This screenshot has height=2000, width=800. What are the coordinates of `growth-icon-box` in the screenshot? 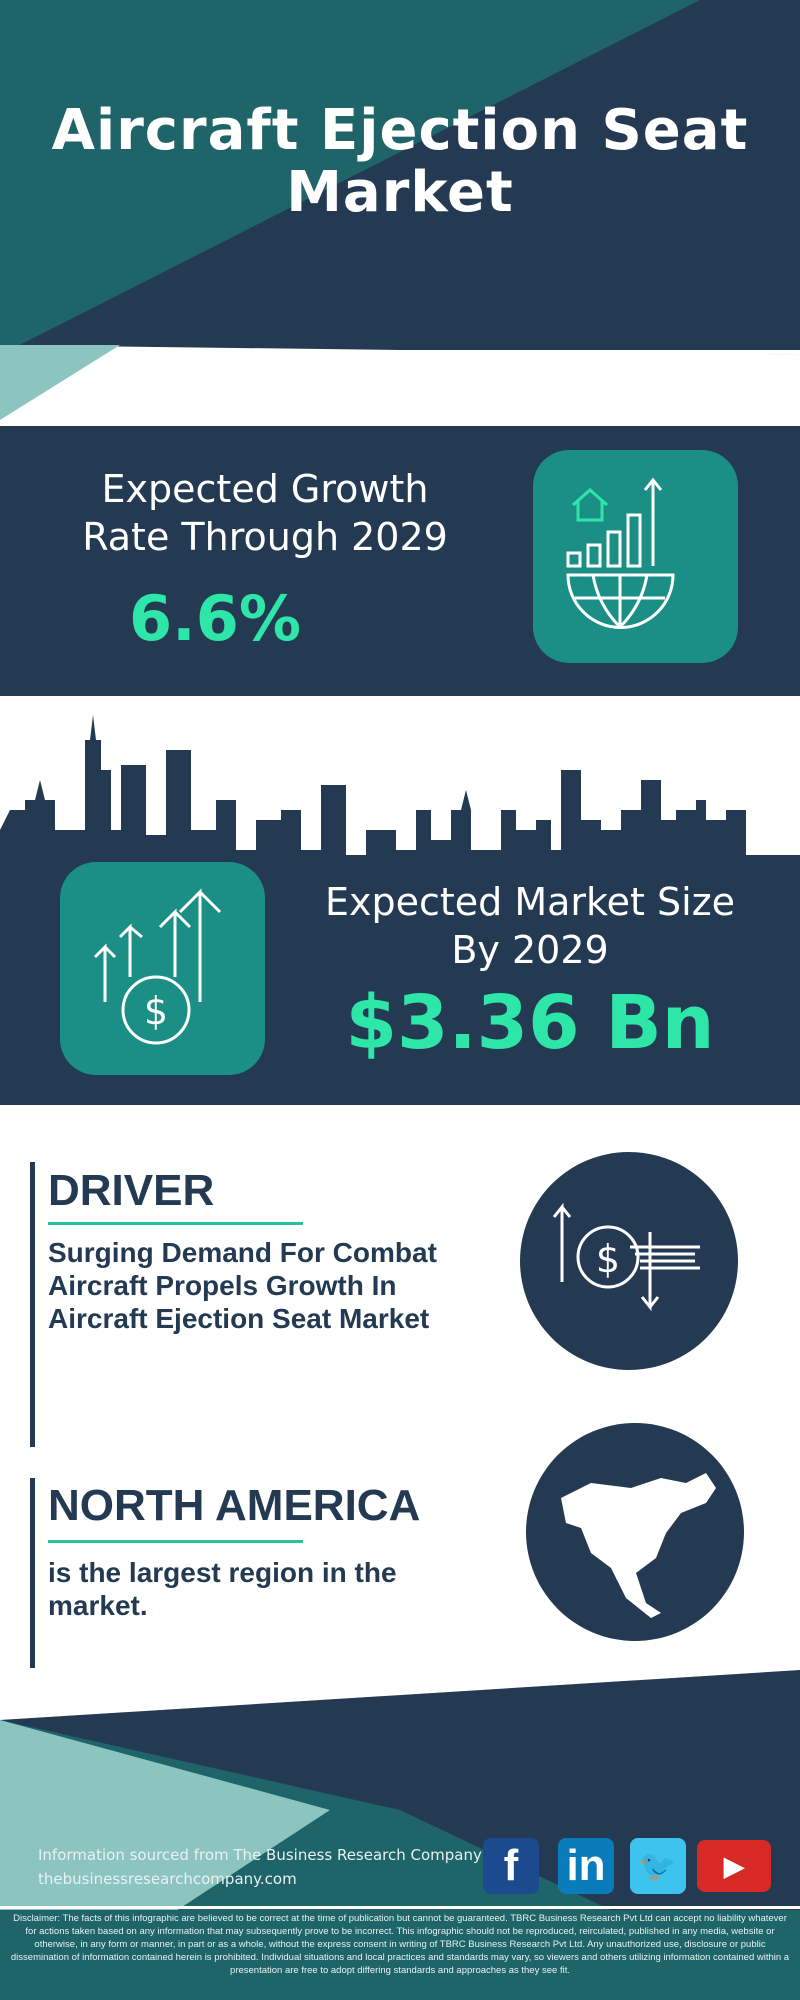 It's located at (635, 556).